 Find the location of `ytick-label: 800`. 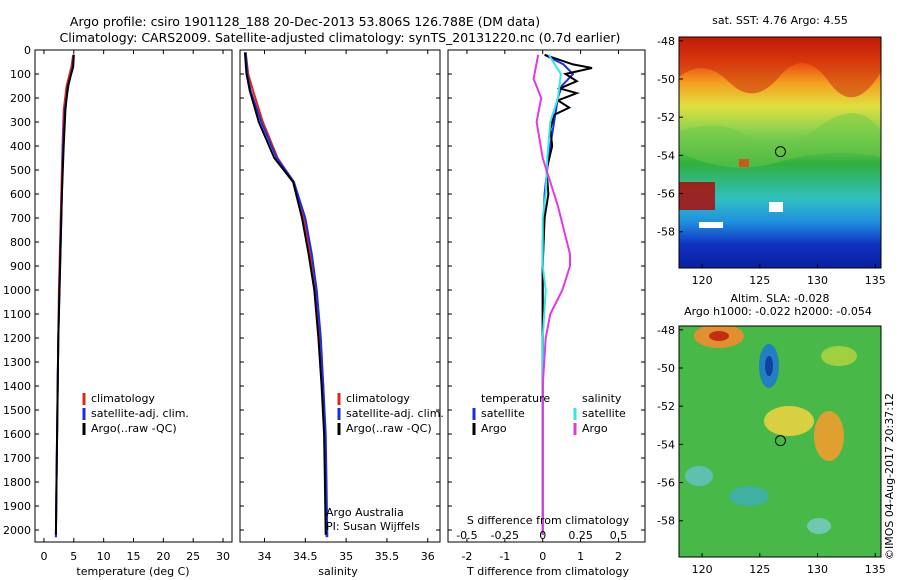

ytick-label: 800 is located at coordinates (20, 242).